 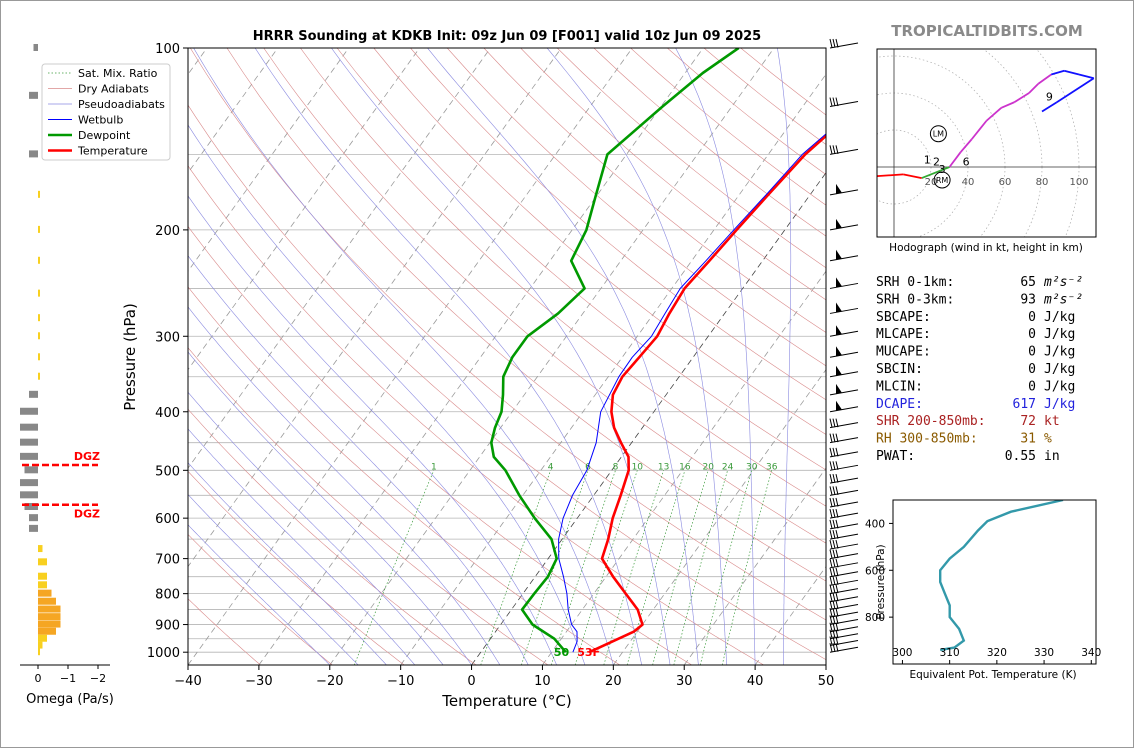 I want to click on temperature-tick-label: 0, so click(x=471, y=681).